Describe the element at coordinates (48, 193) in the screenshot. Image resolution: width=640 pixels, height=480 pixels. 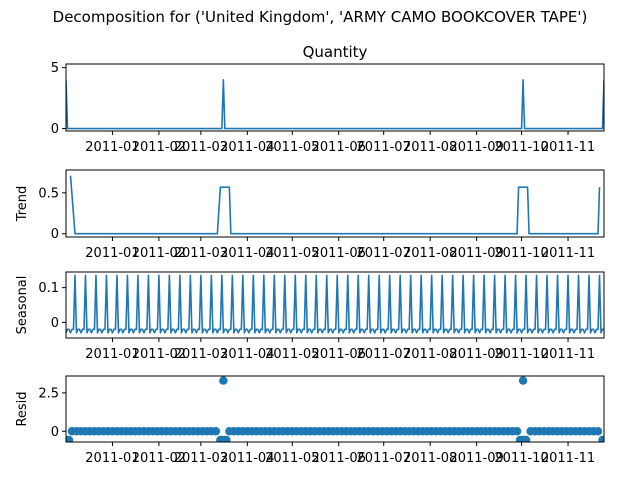
I see `y-tick-label: 0.5` at that location.